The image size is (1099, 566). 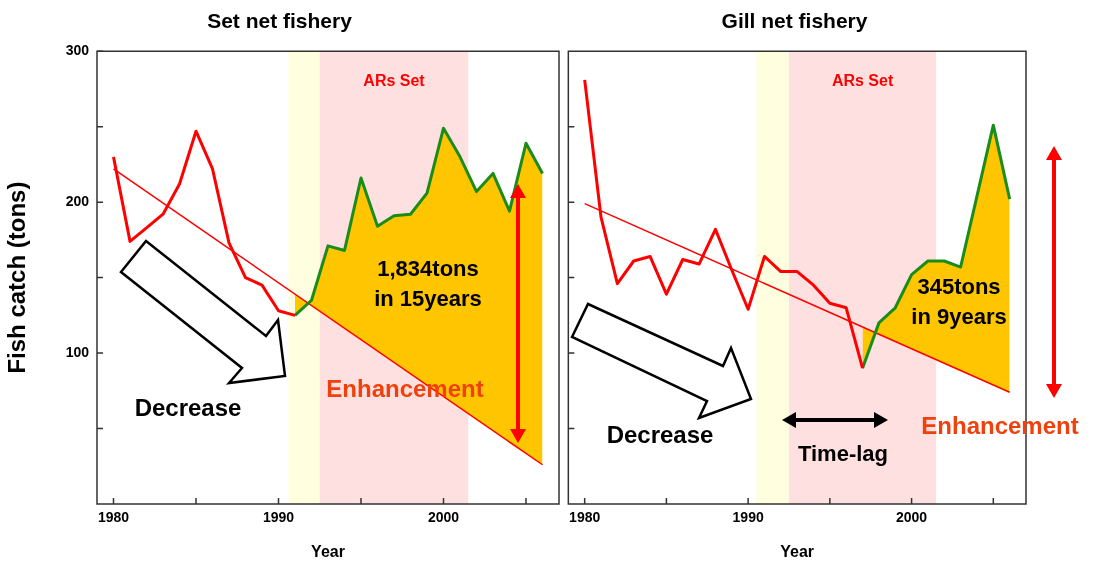 What do you see at coordinates (77, 200) in the screenshot?
I see `y-tick-label: 200` at bounding box center [77, 200].